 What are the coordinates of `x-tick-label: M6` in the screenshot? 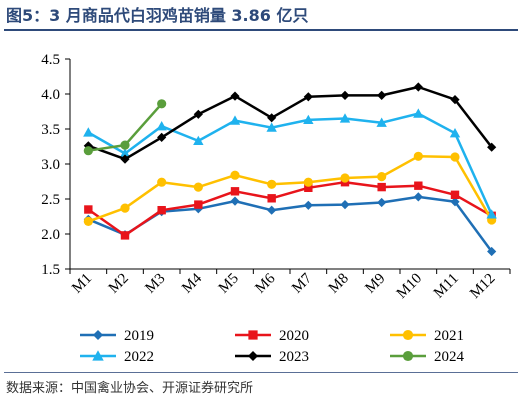 It's located at (265, 283).